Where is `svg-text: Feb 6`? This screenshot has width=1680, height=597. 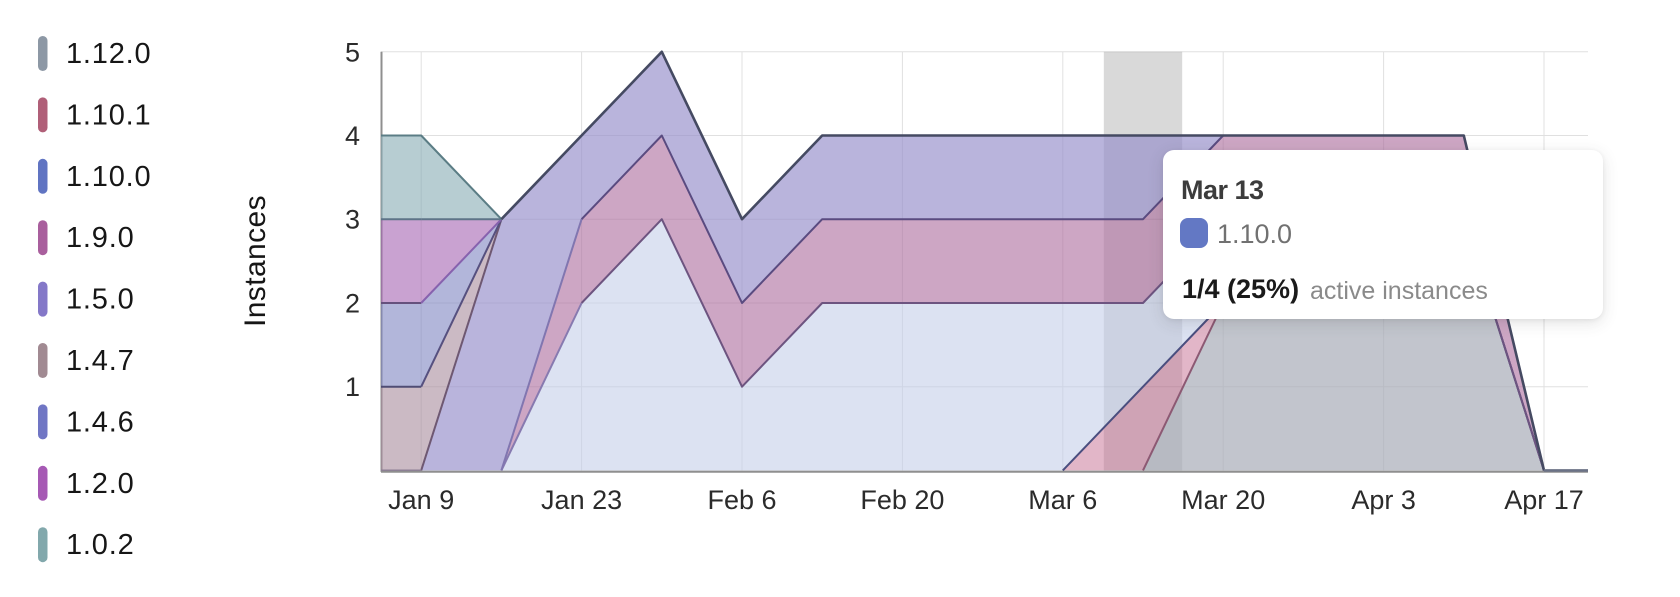
svg-text: Feb 6 is located at coordinates (741, 500).